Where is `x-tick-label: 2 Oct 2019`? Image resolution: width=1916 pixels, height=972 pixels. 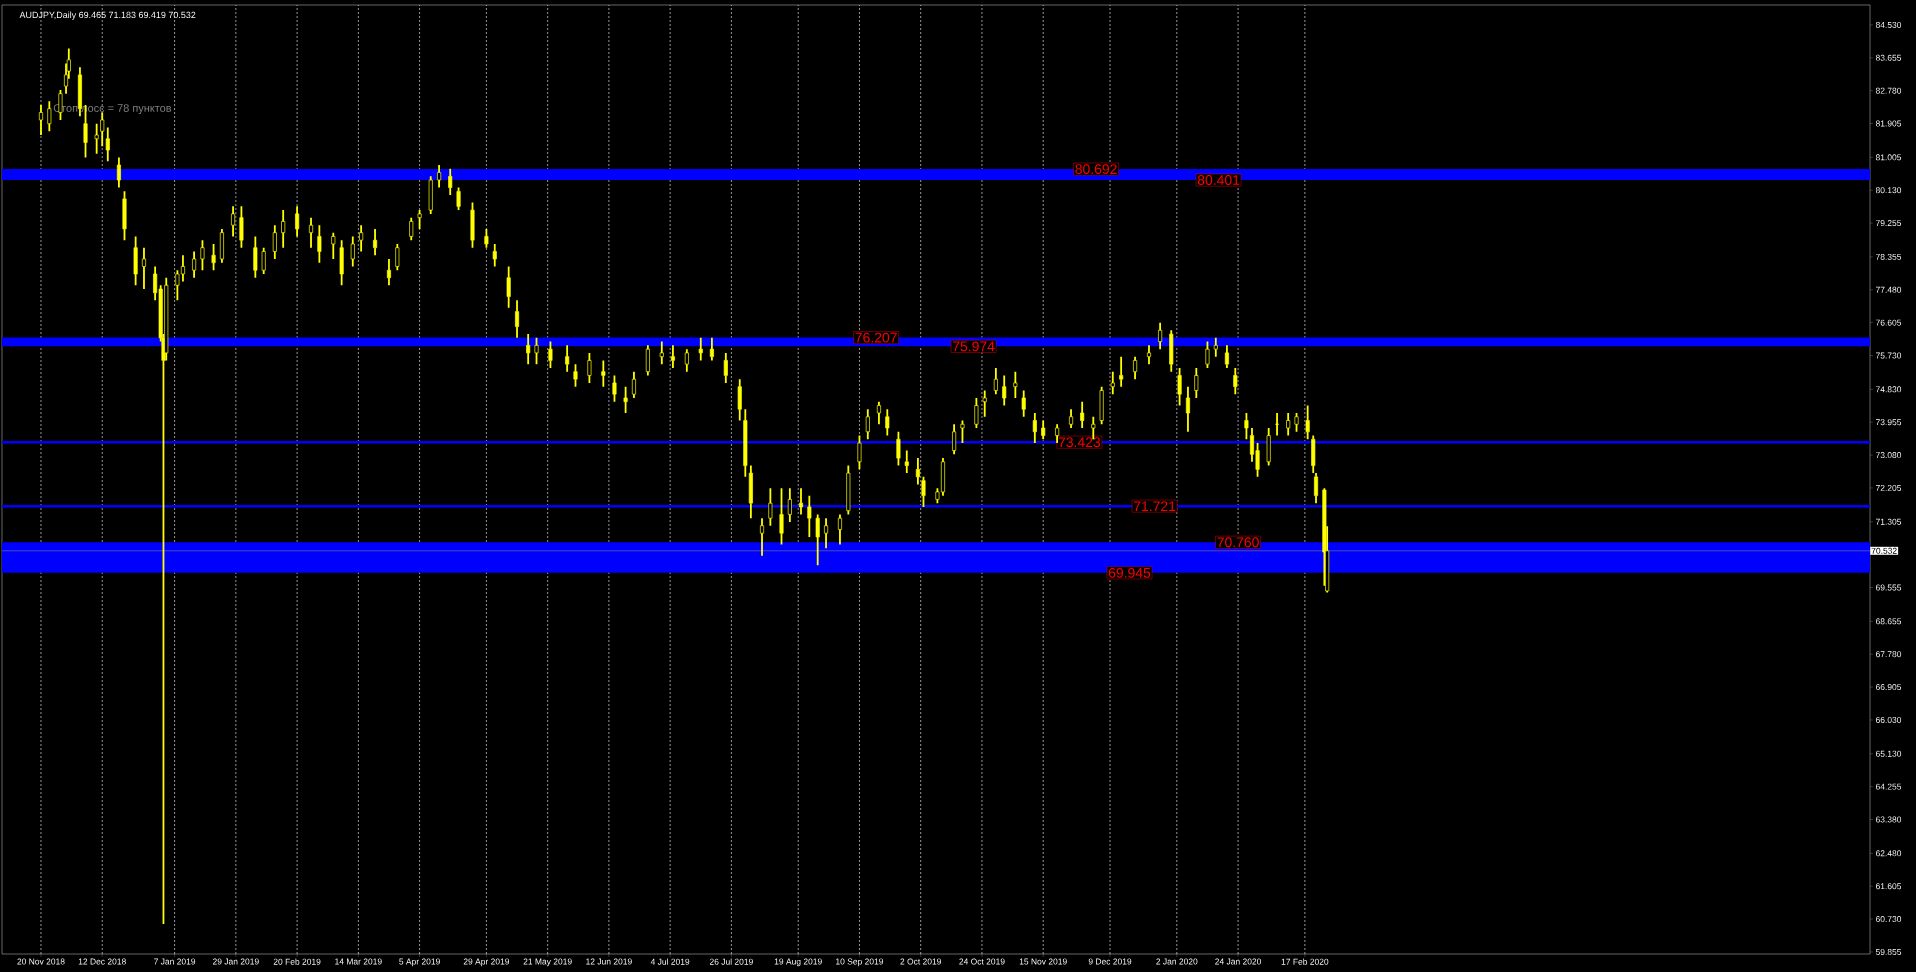 x-tick-label: 2 Oct 2019 is located at coordinates (921, 961).